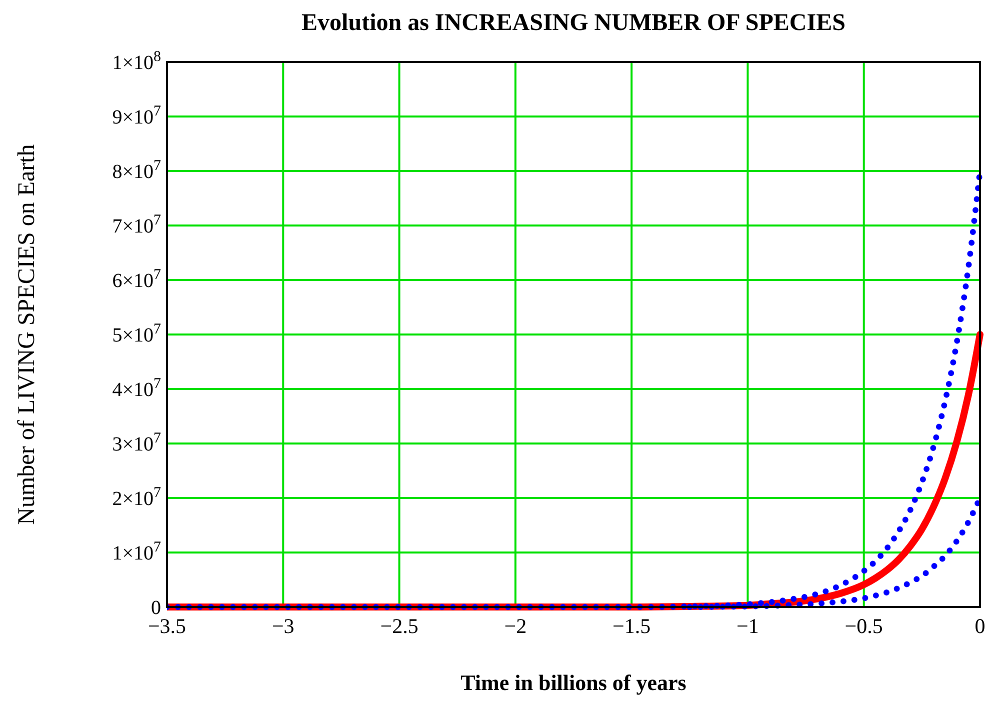 Image resolution: width=993 pixels, height=706 pixels. I want to click on x-tick-label: 0, so click(980, 626).